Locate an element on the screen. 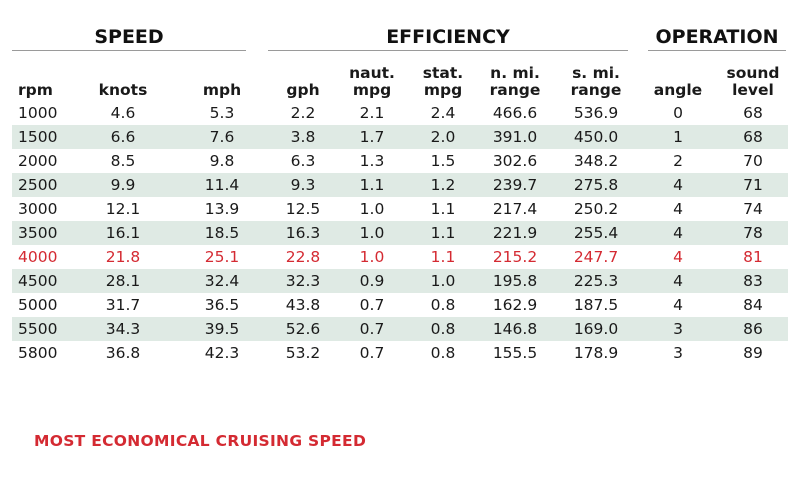 This screenshot has height=492, width=800. column-header: stat. mpg is located at coordinates (443, 78).